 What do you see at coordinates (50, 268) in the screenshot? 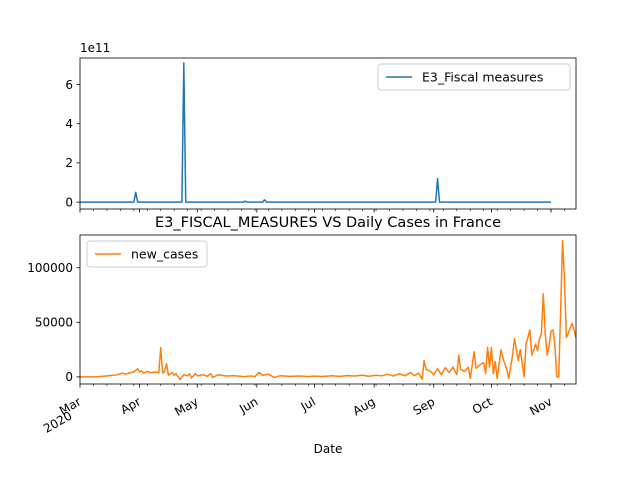
I see `bottom-y-tick-label: 100000` at bounding box center [50, 268].